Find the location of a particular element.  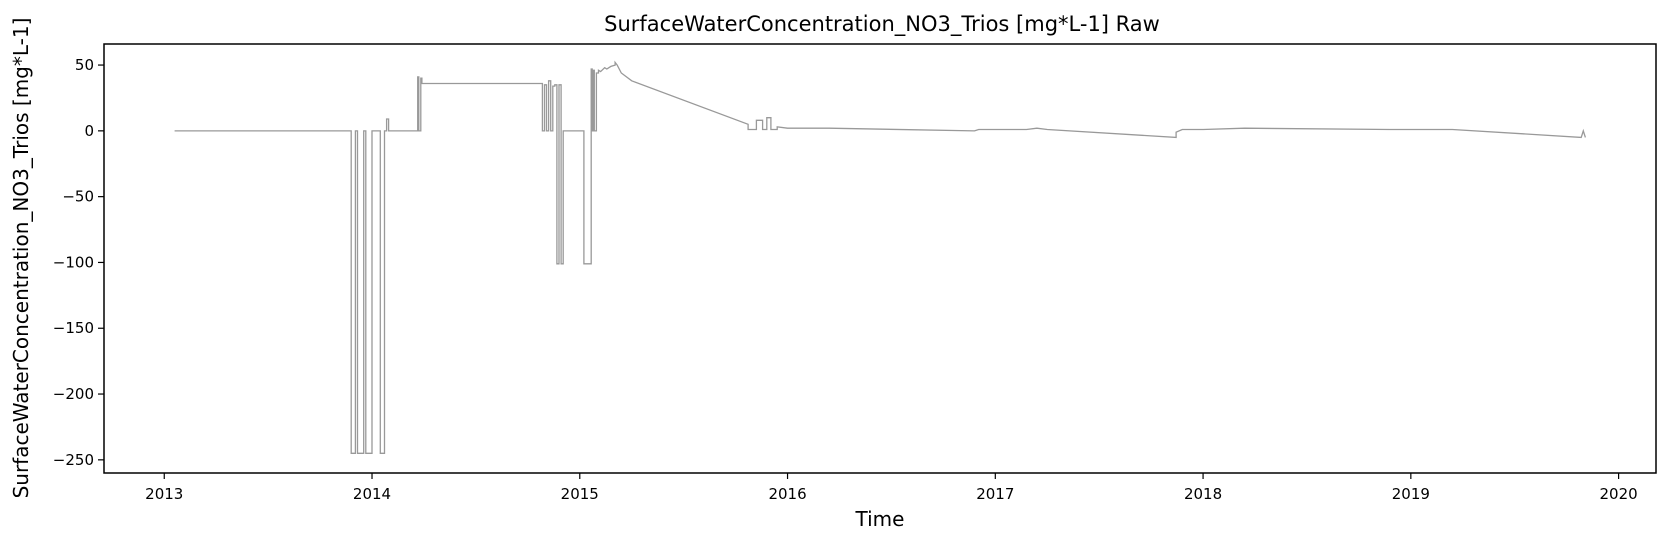

y-tick-label: 0 is located at coordinates (89, 131).